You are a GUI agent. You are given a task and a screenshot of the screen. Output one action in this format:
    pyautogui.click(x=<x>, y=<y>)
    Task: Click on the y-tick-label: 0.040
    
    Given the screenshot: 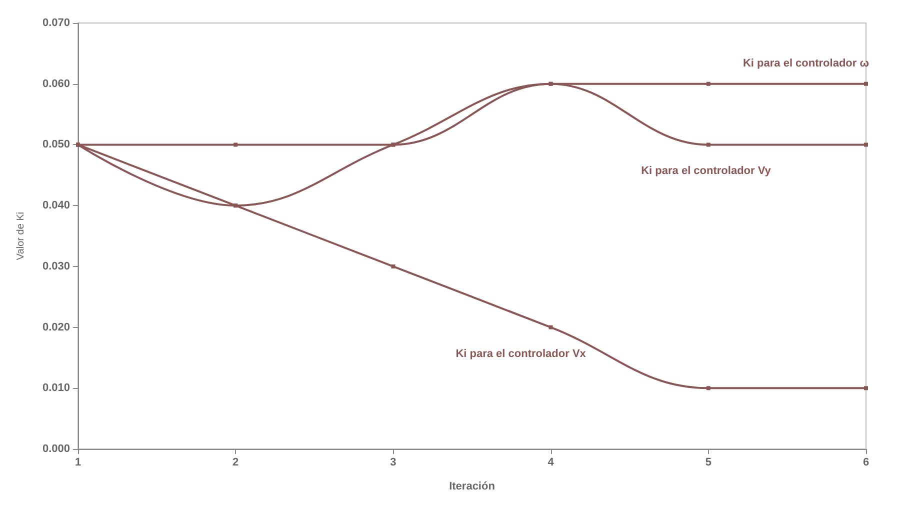 What is the action you would take?
    pyautogui.click(x=56, y=206)
    